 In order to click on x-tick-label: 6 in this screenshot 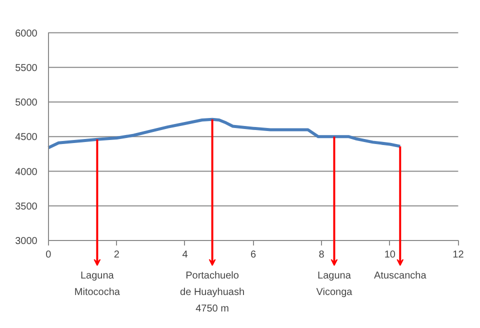, I will do `click(253, 255)`.